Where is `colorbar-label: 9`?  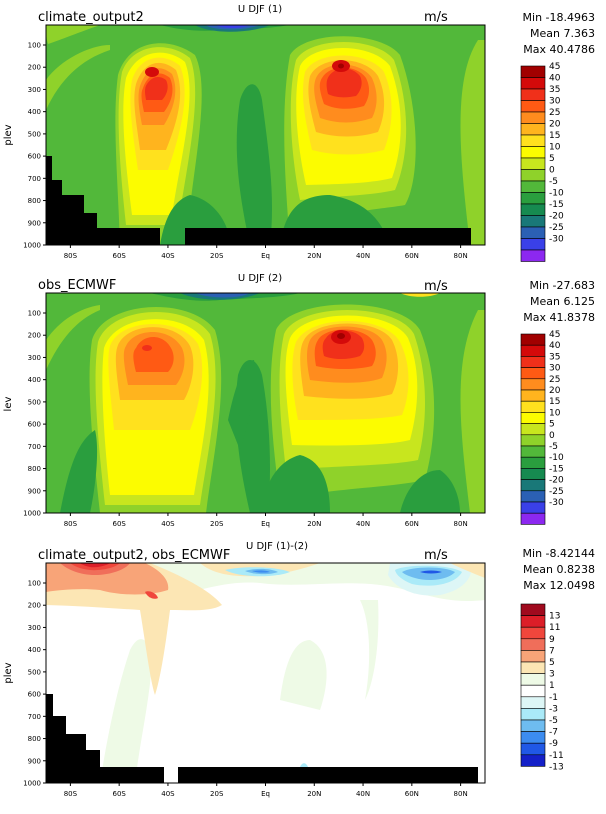 colorbar-label: 9 is located at coordinates (552, 640).